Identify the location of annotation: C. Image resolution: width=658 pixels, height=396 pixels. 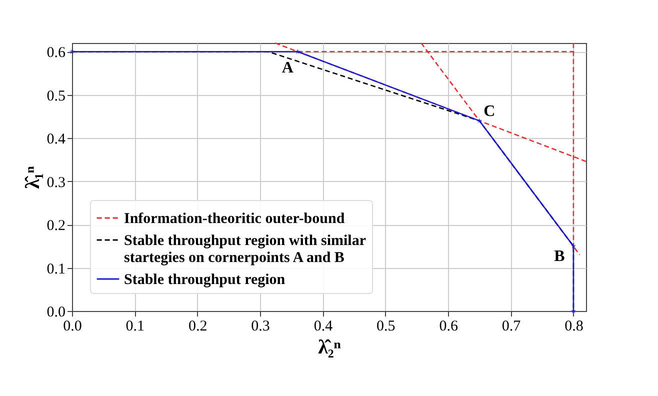
(490, 111).